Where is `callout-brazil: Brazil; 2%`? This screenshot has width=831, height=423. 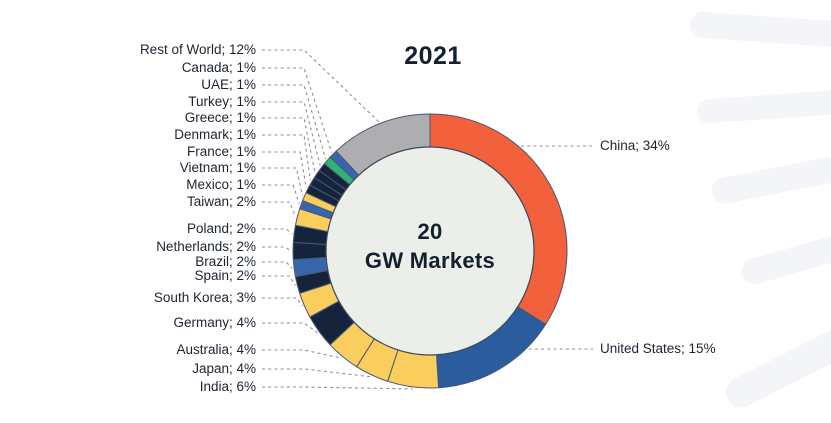
callout-brazil: Brazil; 2% is located at coordinates (225, 261).